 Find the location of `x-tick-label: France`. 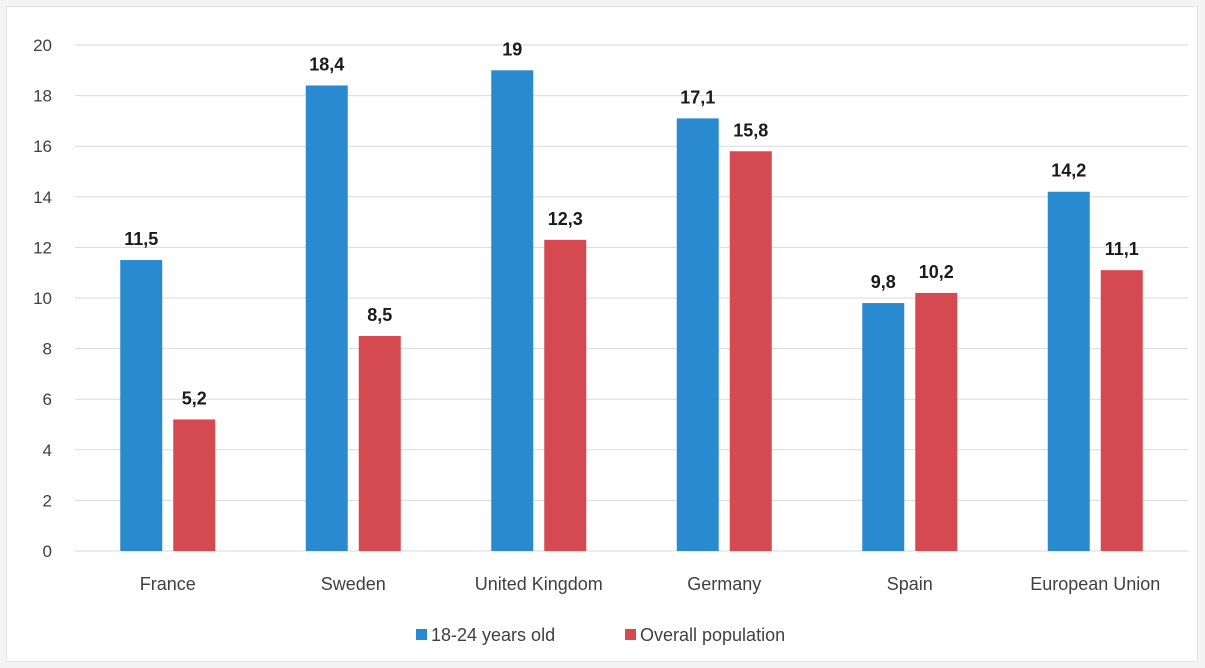

x-tick-label: France is located at coordinates (168, 584).